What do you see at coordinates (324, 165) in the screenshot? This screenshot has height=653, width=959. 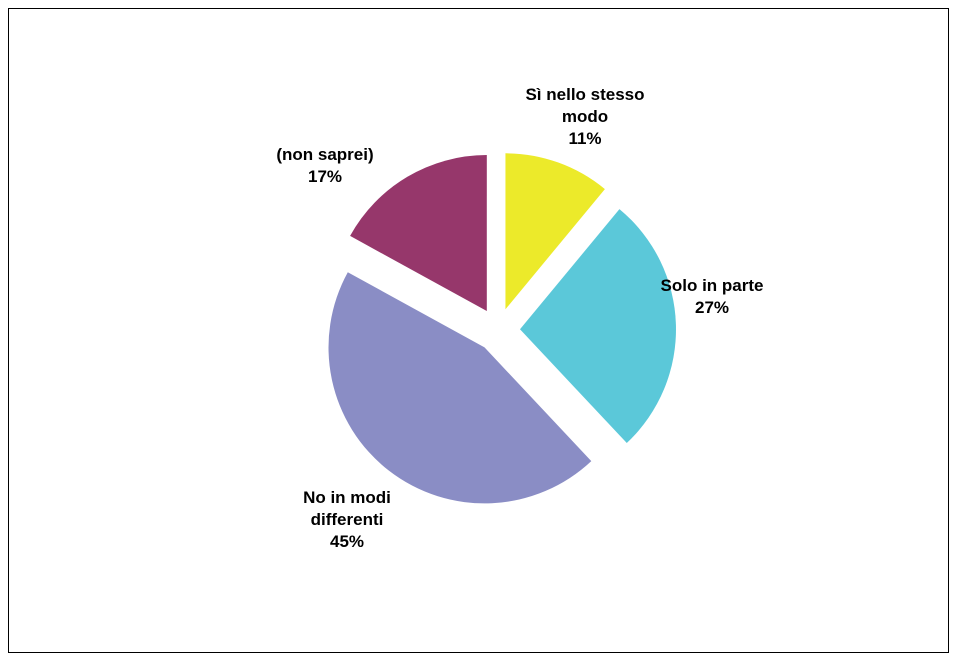 I see `slice-label-4: (non saprei) 17%` at bounding box center [324, 165].